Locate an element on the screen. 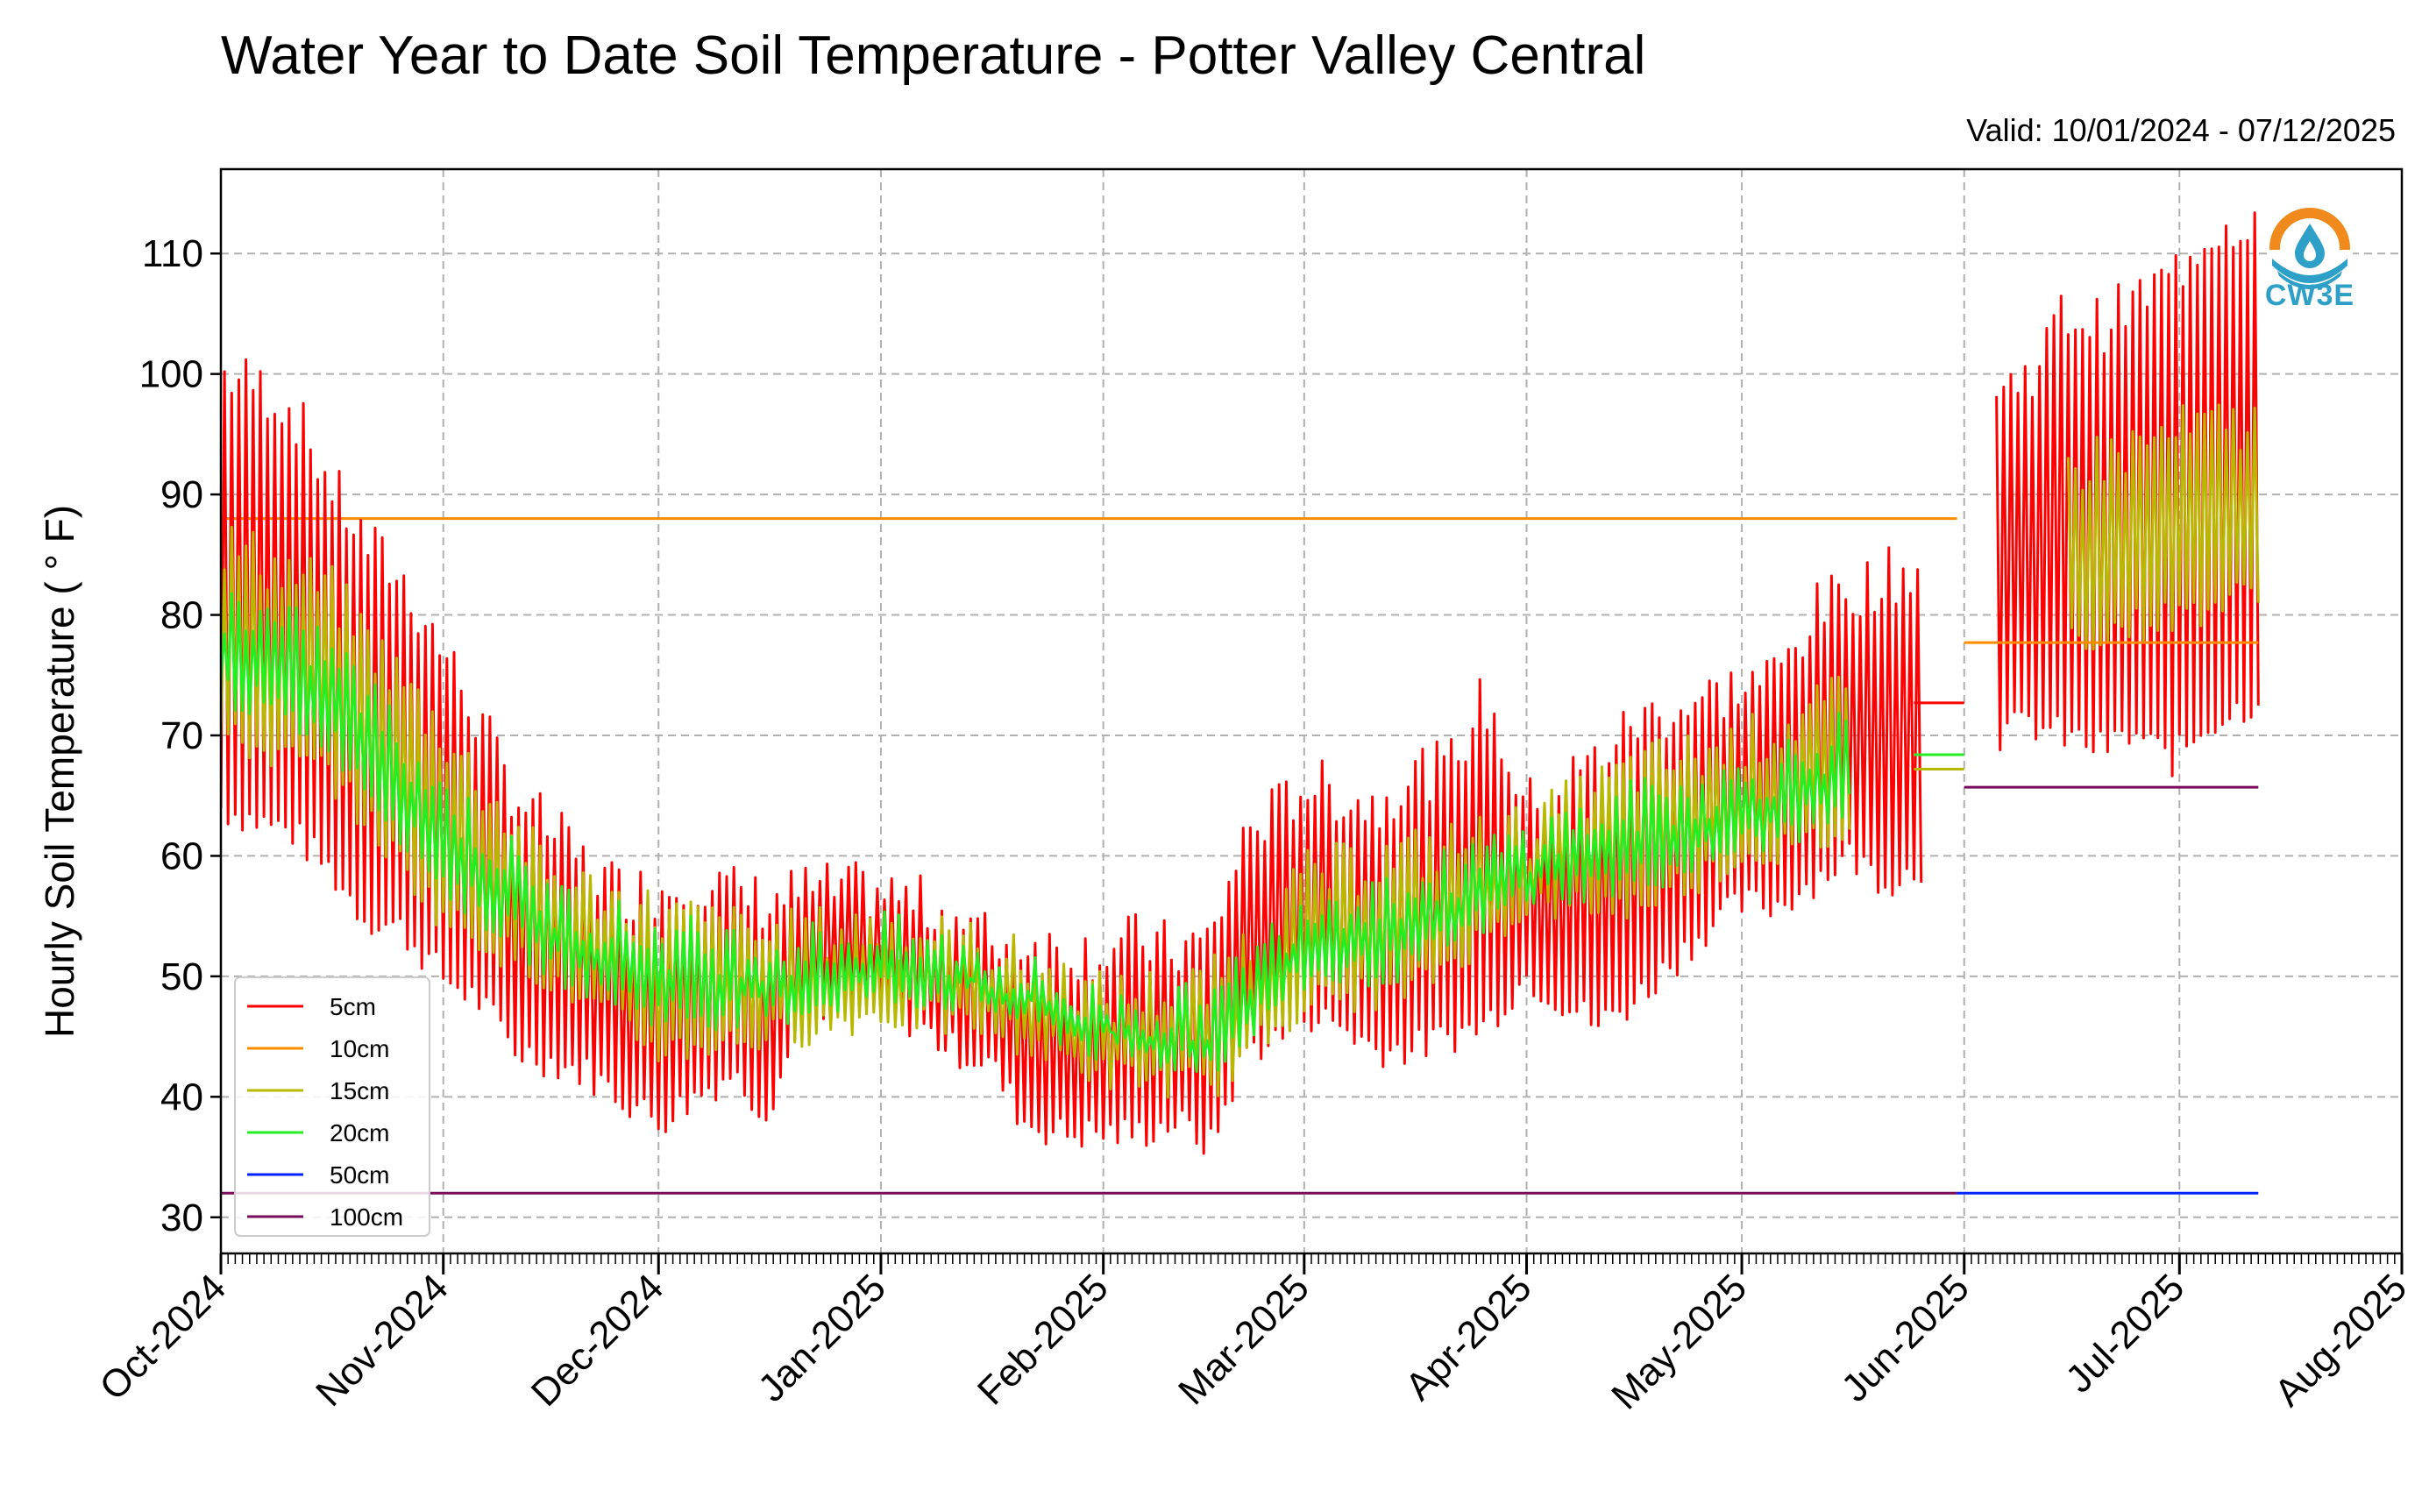  y-tick-label: 110 is located at coordinates (173, 253).